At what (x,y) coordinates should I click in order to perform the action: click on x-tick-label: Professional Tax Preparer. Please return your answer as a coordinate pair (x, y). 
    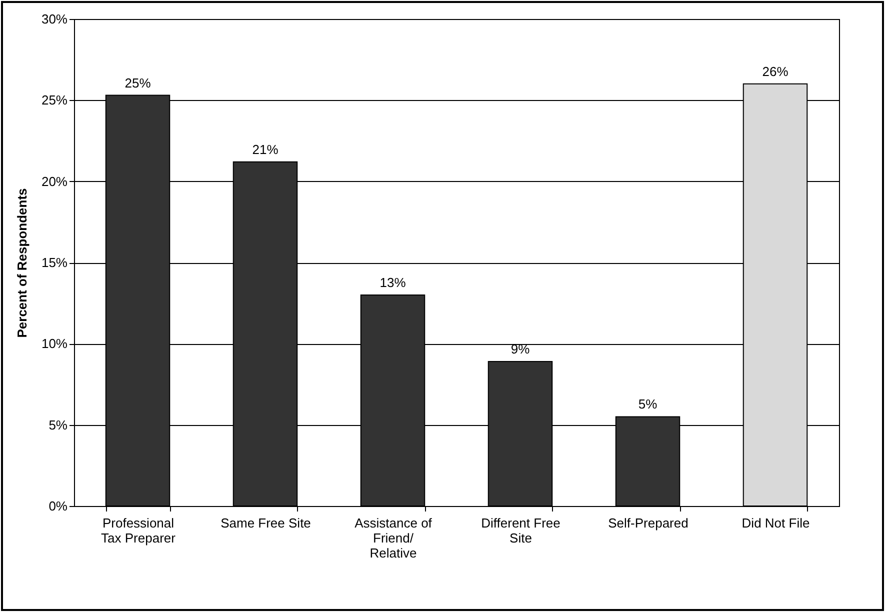
    Looking at the image, I should click on (138, 531).